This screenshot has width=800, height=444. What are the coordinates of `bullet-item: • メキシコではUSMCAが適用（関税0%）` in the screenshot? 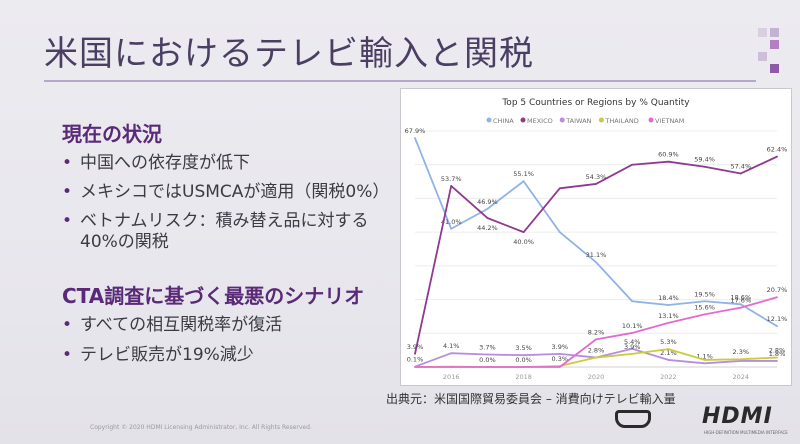 It's located at (225, 189).